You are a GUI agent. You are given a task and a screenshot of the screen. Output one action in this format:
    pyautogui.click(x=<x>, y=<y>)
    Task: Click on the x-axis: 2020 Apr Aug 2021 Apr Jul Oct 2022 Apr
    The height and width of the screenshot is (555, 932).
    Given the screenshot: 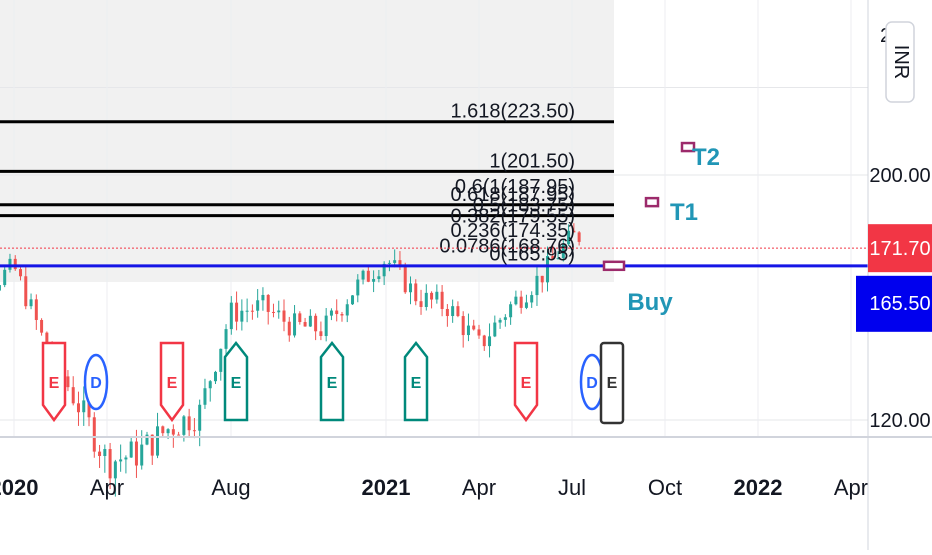 What is the action you would take?
    pyautogui.click(x=466, y=468)
    